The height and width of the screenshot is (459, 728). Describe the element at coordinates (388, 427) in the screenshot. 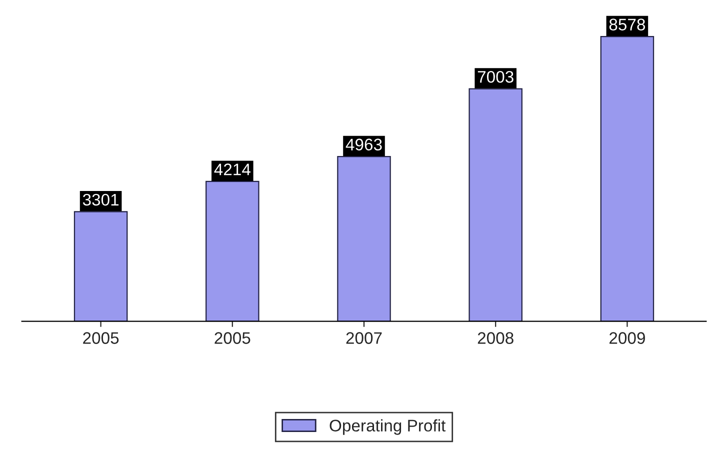

I see `legend-label: Operating Profit` at that location.